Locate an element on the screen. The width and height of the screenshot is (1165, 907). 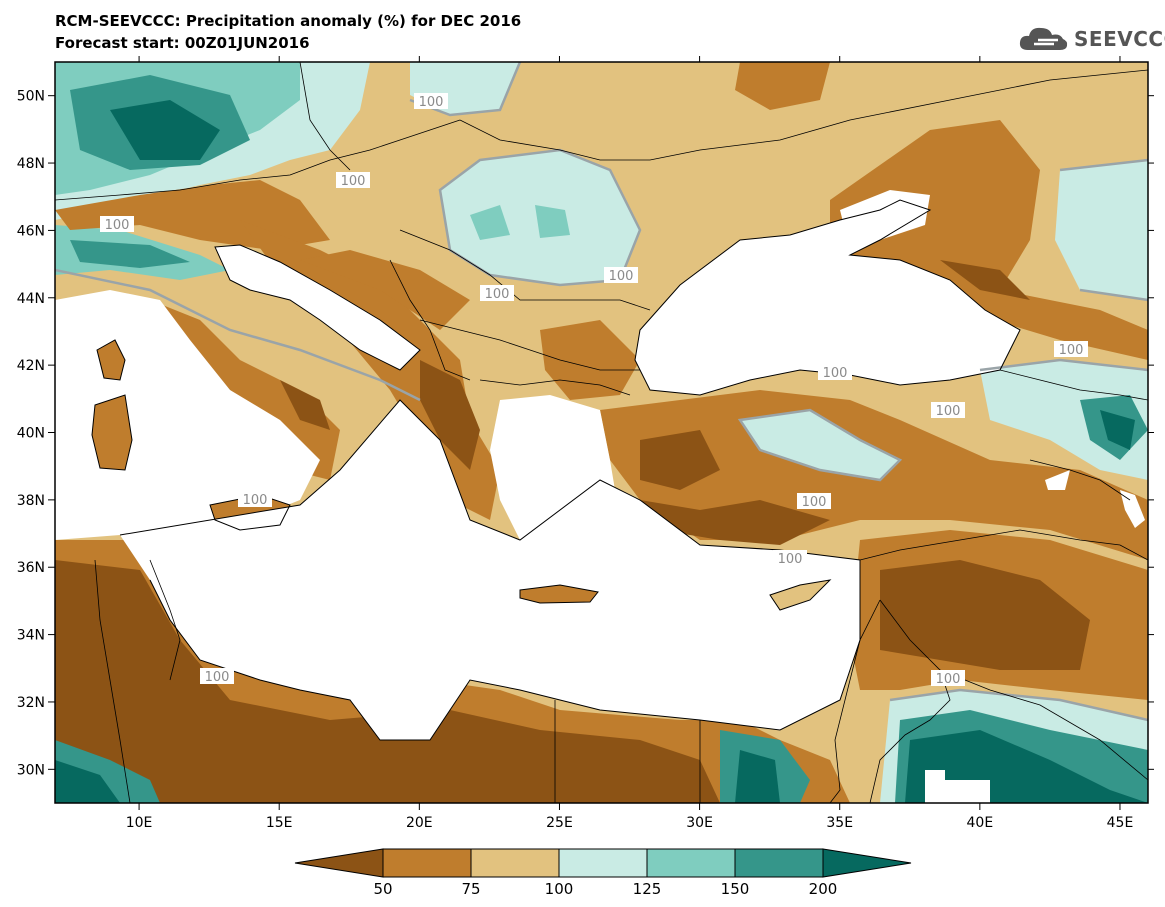
colorbar: 50 75 100 125 150 200 is located at coordinates (603, 873).